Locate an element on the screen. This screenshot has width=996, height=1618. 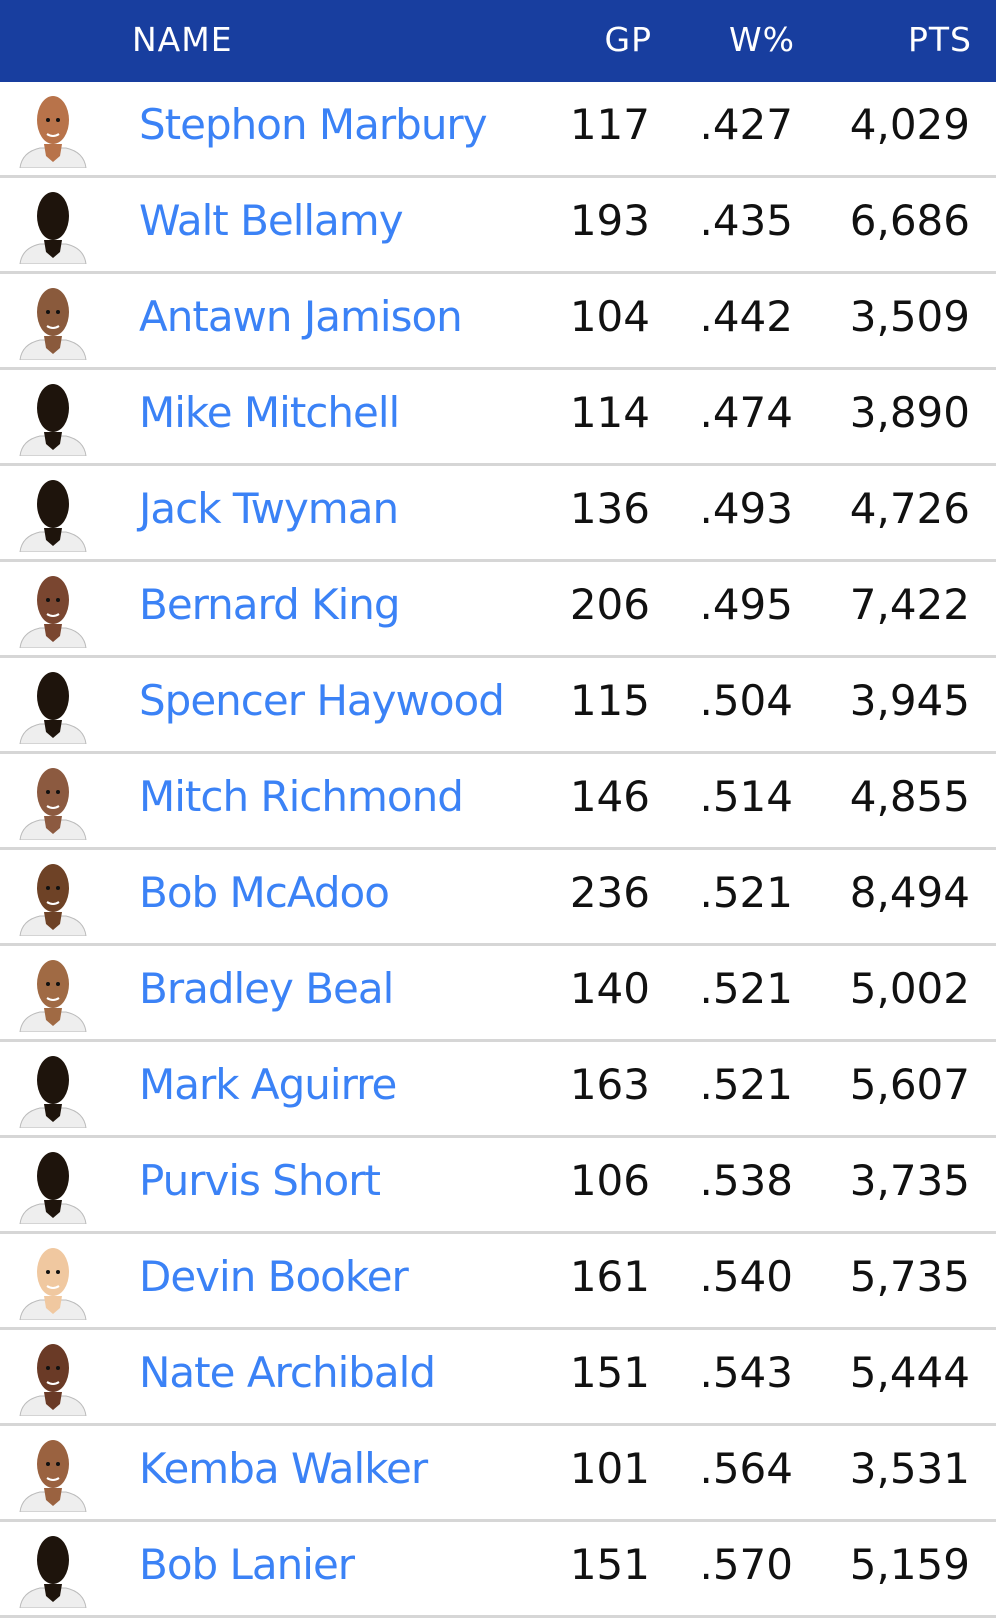
table-row: Stephon Marbury 117 .427 4,029 is located at coordinates (498, 130).